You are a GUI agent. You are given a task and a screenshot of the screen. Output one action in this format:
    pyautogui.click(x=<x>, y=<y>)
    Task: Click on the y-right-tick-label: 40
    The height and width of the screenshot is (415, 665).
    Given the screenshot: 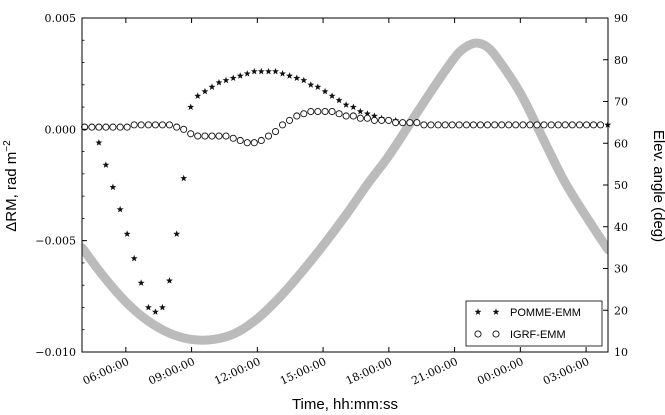 What is the action you would take?
    pyautogui.click(x=621, y=227)
    